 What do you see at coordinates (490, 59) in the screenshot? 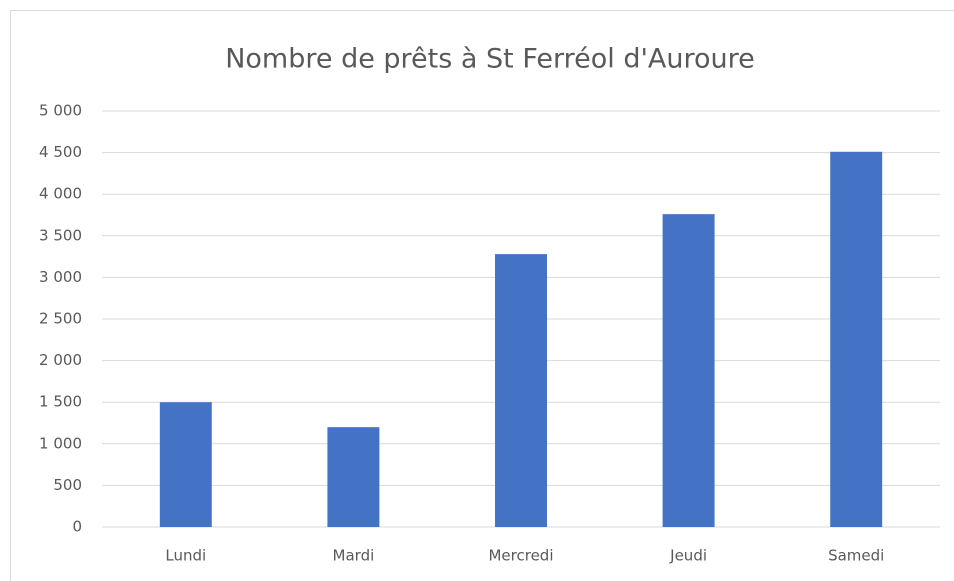
I see `chart-title: Nombre de prêts à St Ferréol d'Auroure` at bounding box center [490, 59].